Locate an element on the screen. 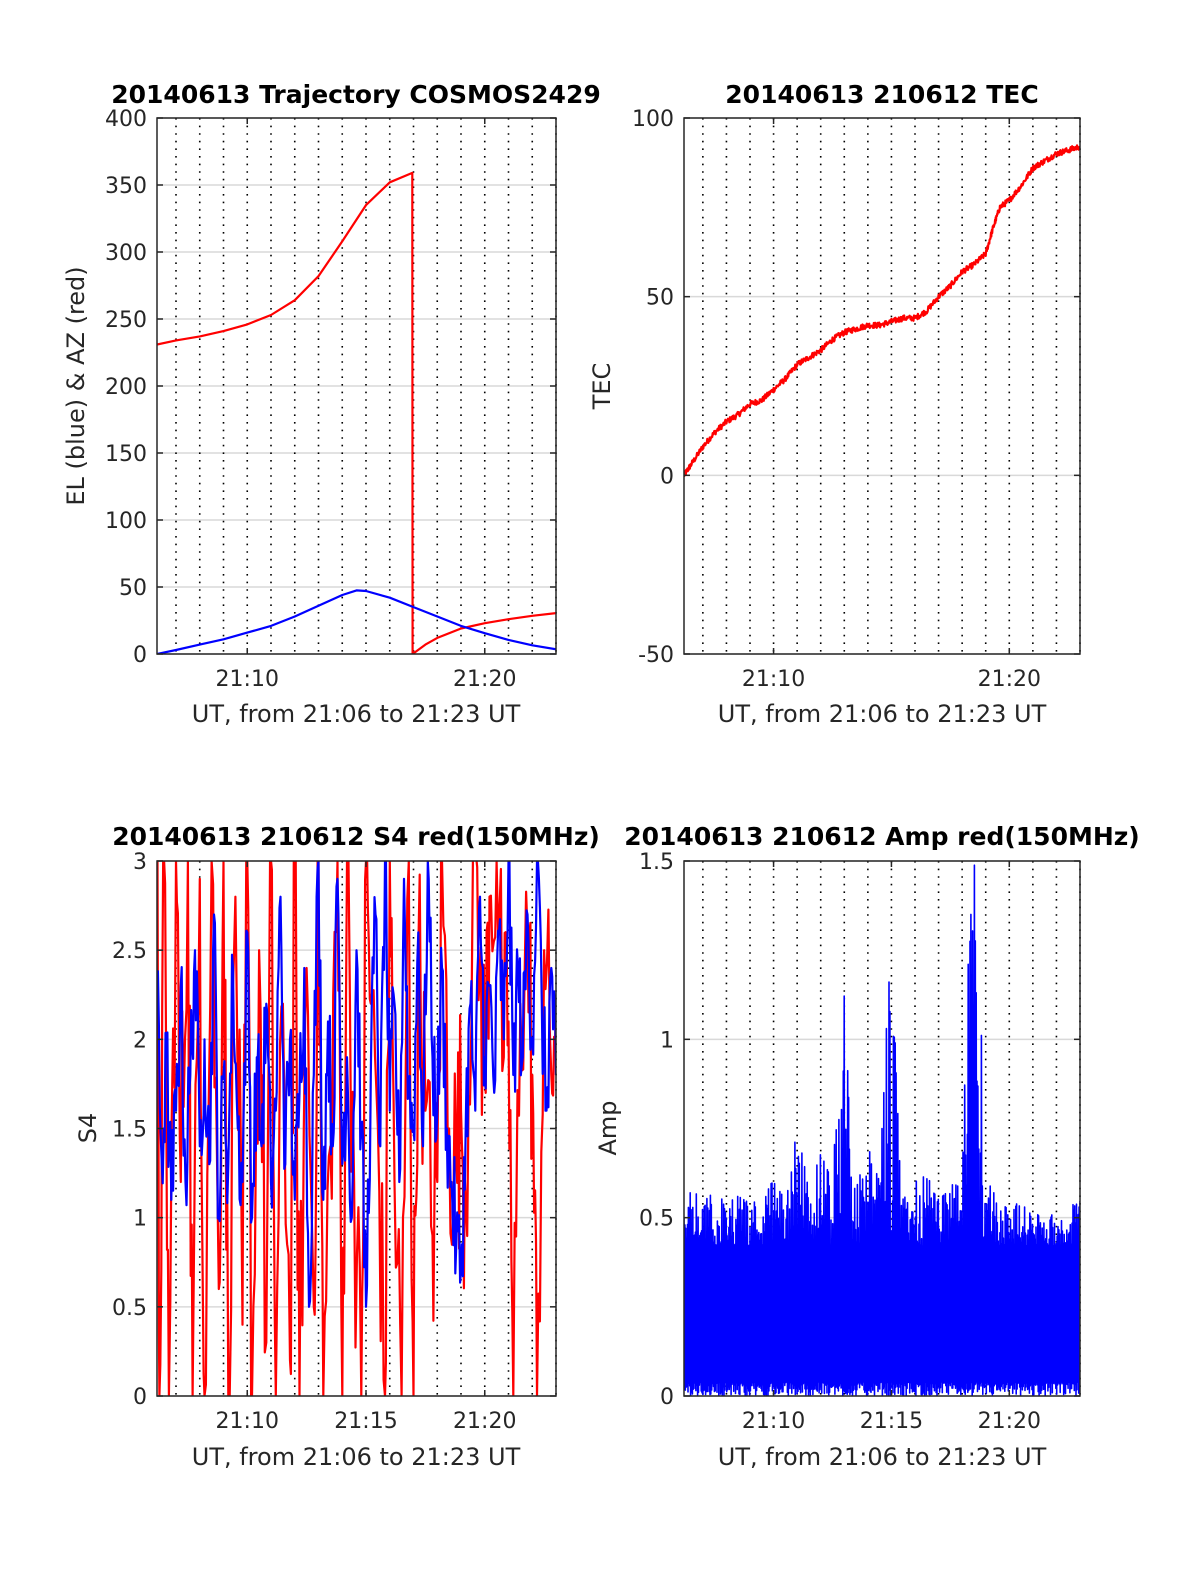 Image resolution: width=1200 pixels, height=1575 pixels. y-tick-label: 150 is located at coordinates (126, 454).